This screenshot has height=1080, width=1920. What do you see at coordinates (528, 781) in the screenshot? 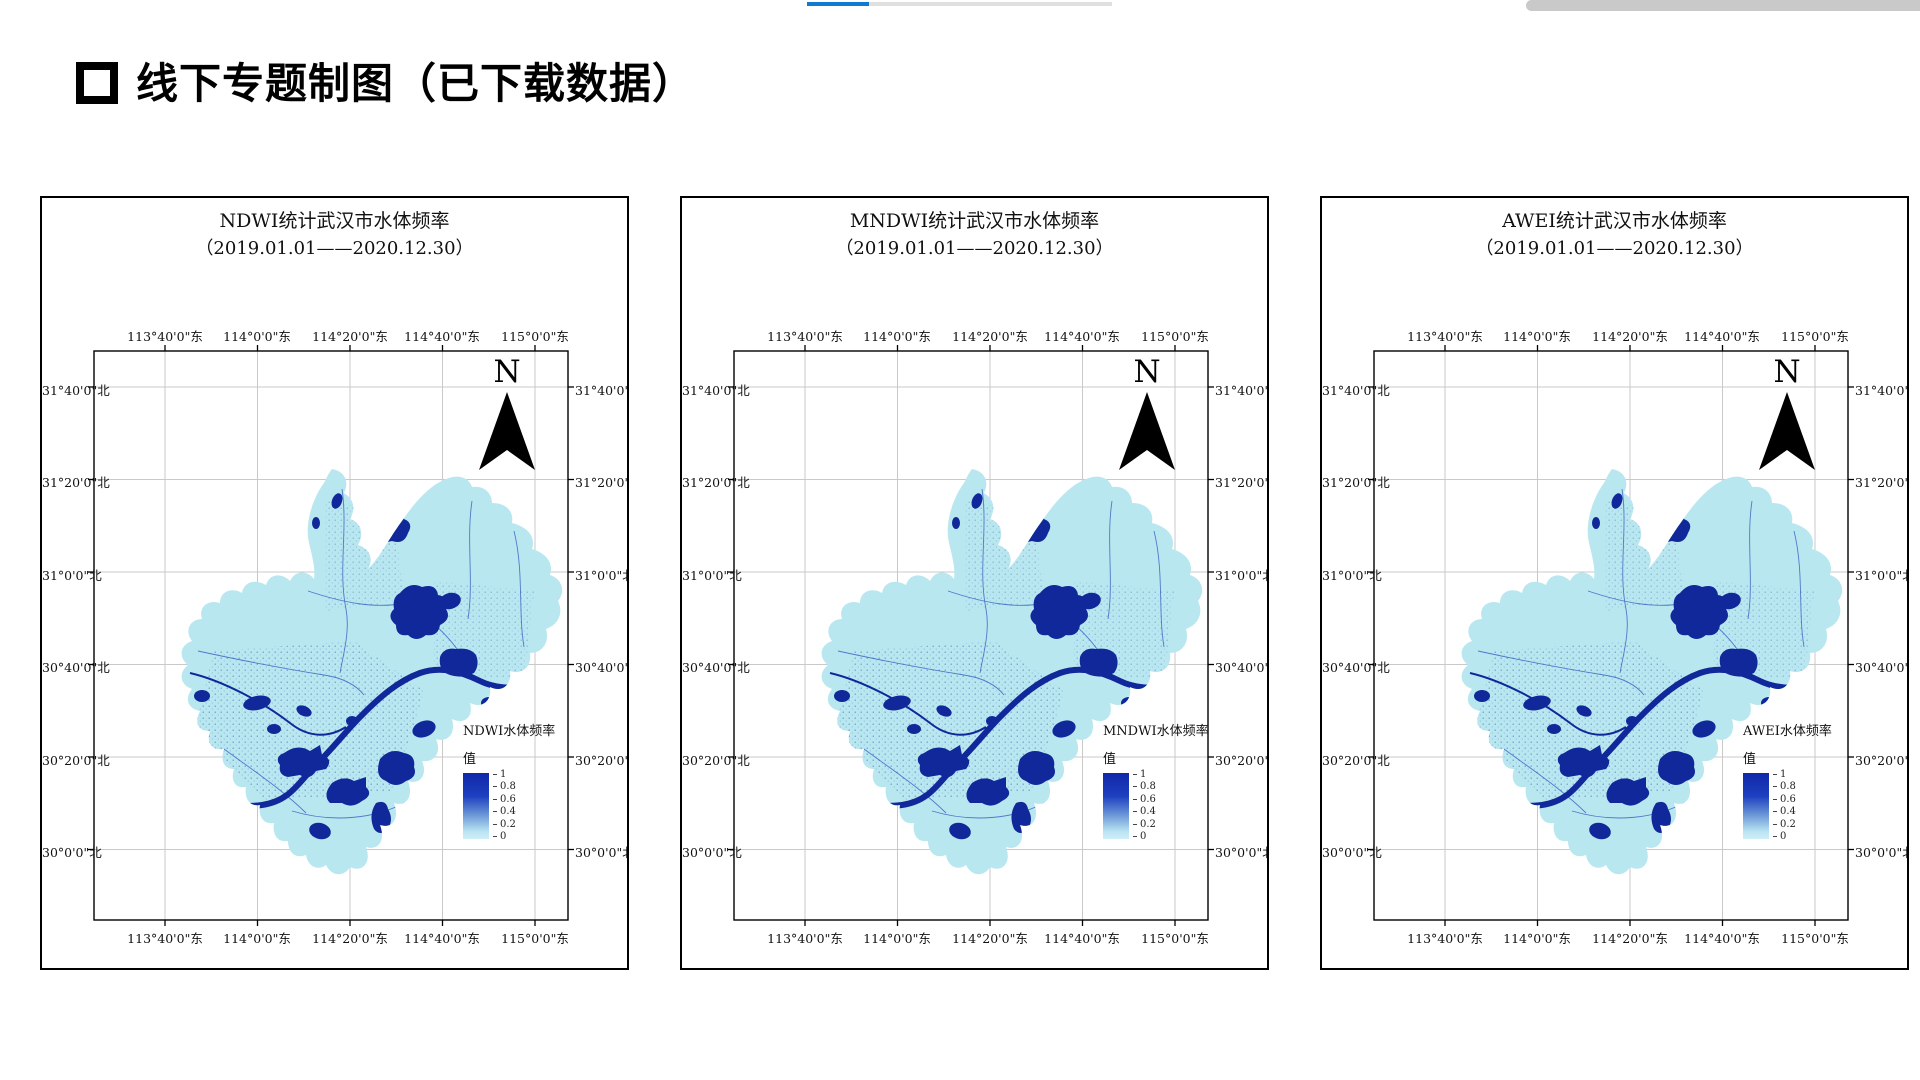
I see `legend: NDWI水体频率 值 1 0.8 0.6 0.4 0.2 0` at bounding box center [528, 781].